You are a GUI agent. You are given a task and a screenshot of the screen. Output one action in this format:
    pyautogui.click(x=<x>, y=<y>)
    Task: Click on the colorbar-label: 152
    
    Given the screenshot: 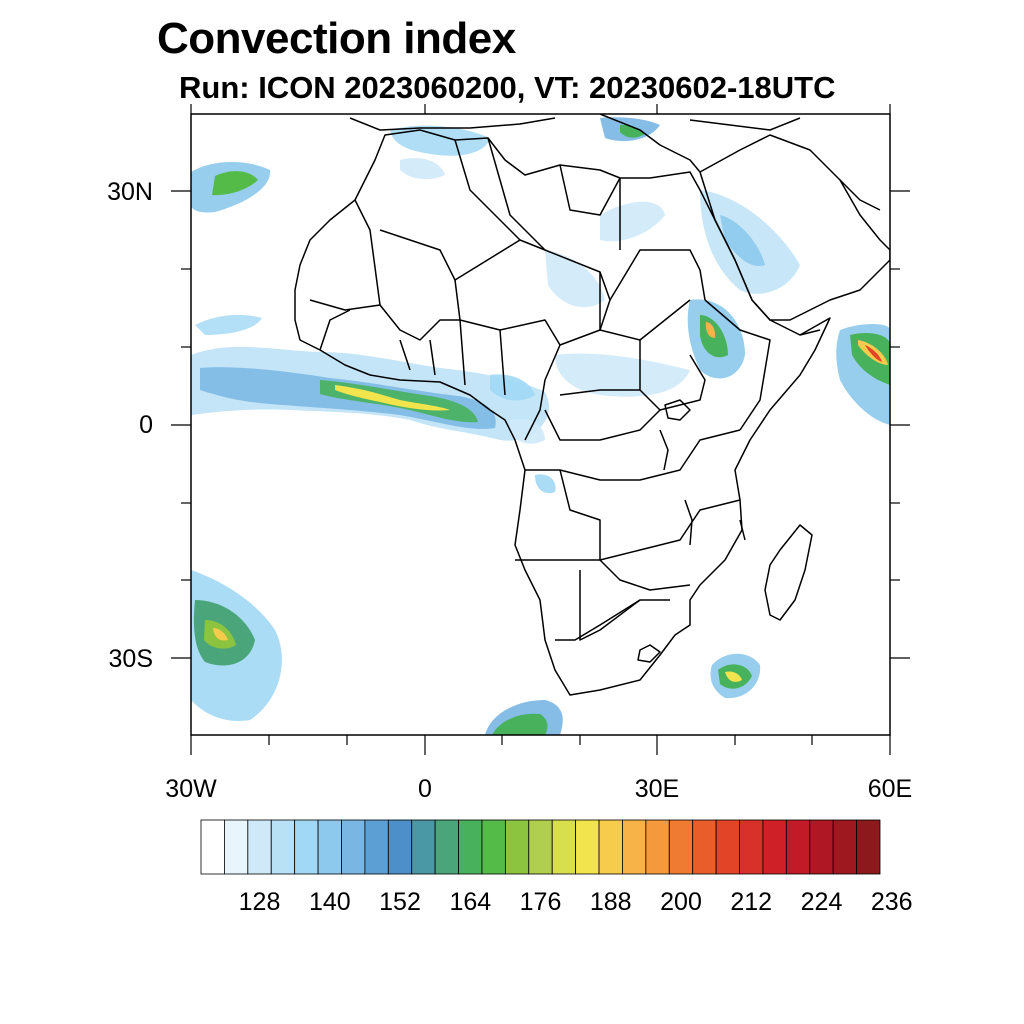 What is the action you would take?
    pyautogui.click(x=400, y=902)
    